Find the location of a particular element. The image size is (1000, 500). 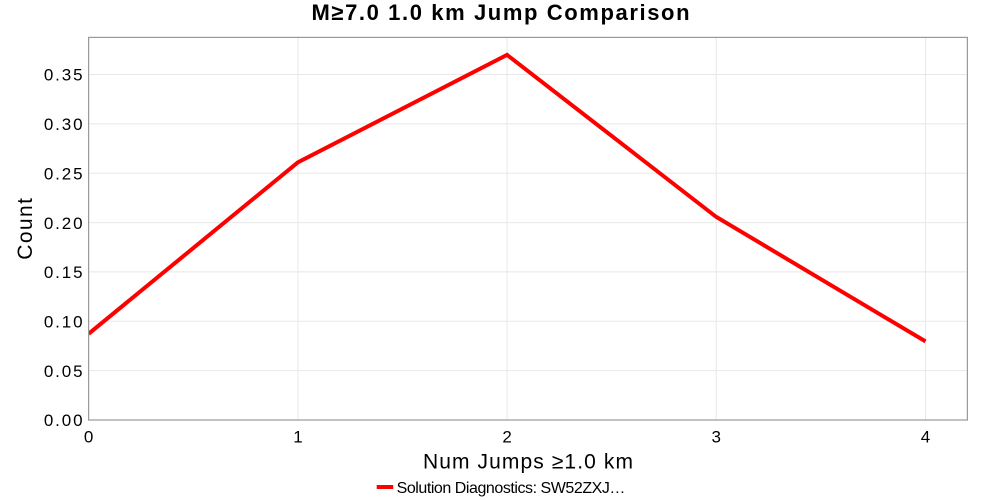

svg-text: 0.25 is located at coordinates (64, 173).